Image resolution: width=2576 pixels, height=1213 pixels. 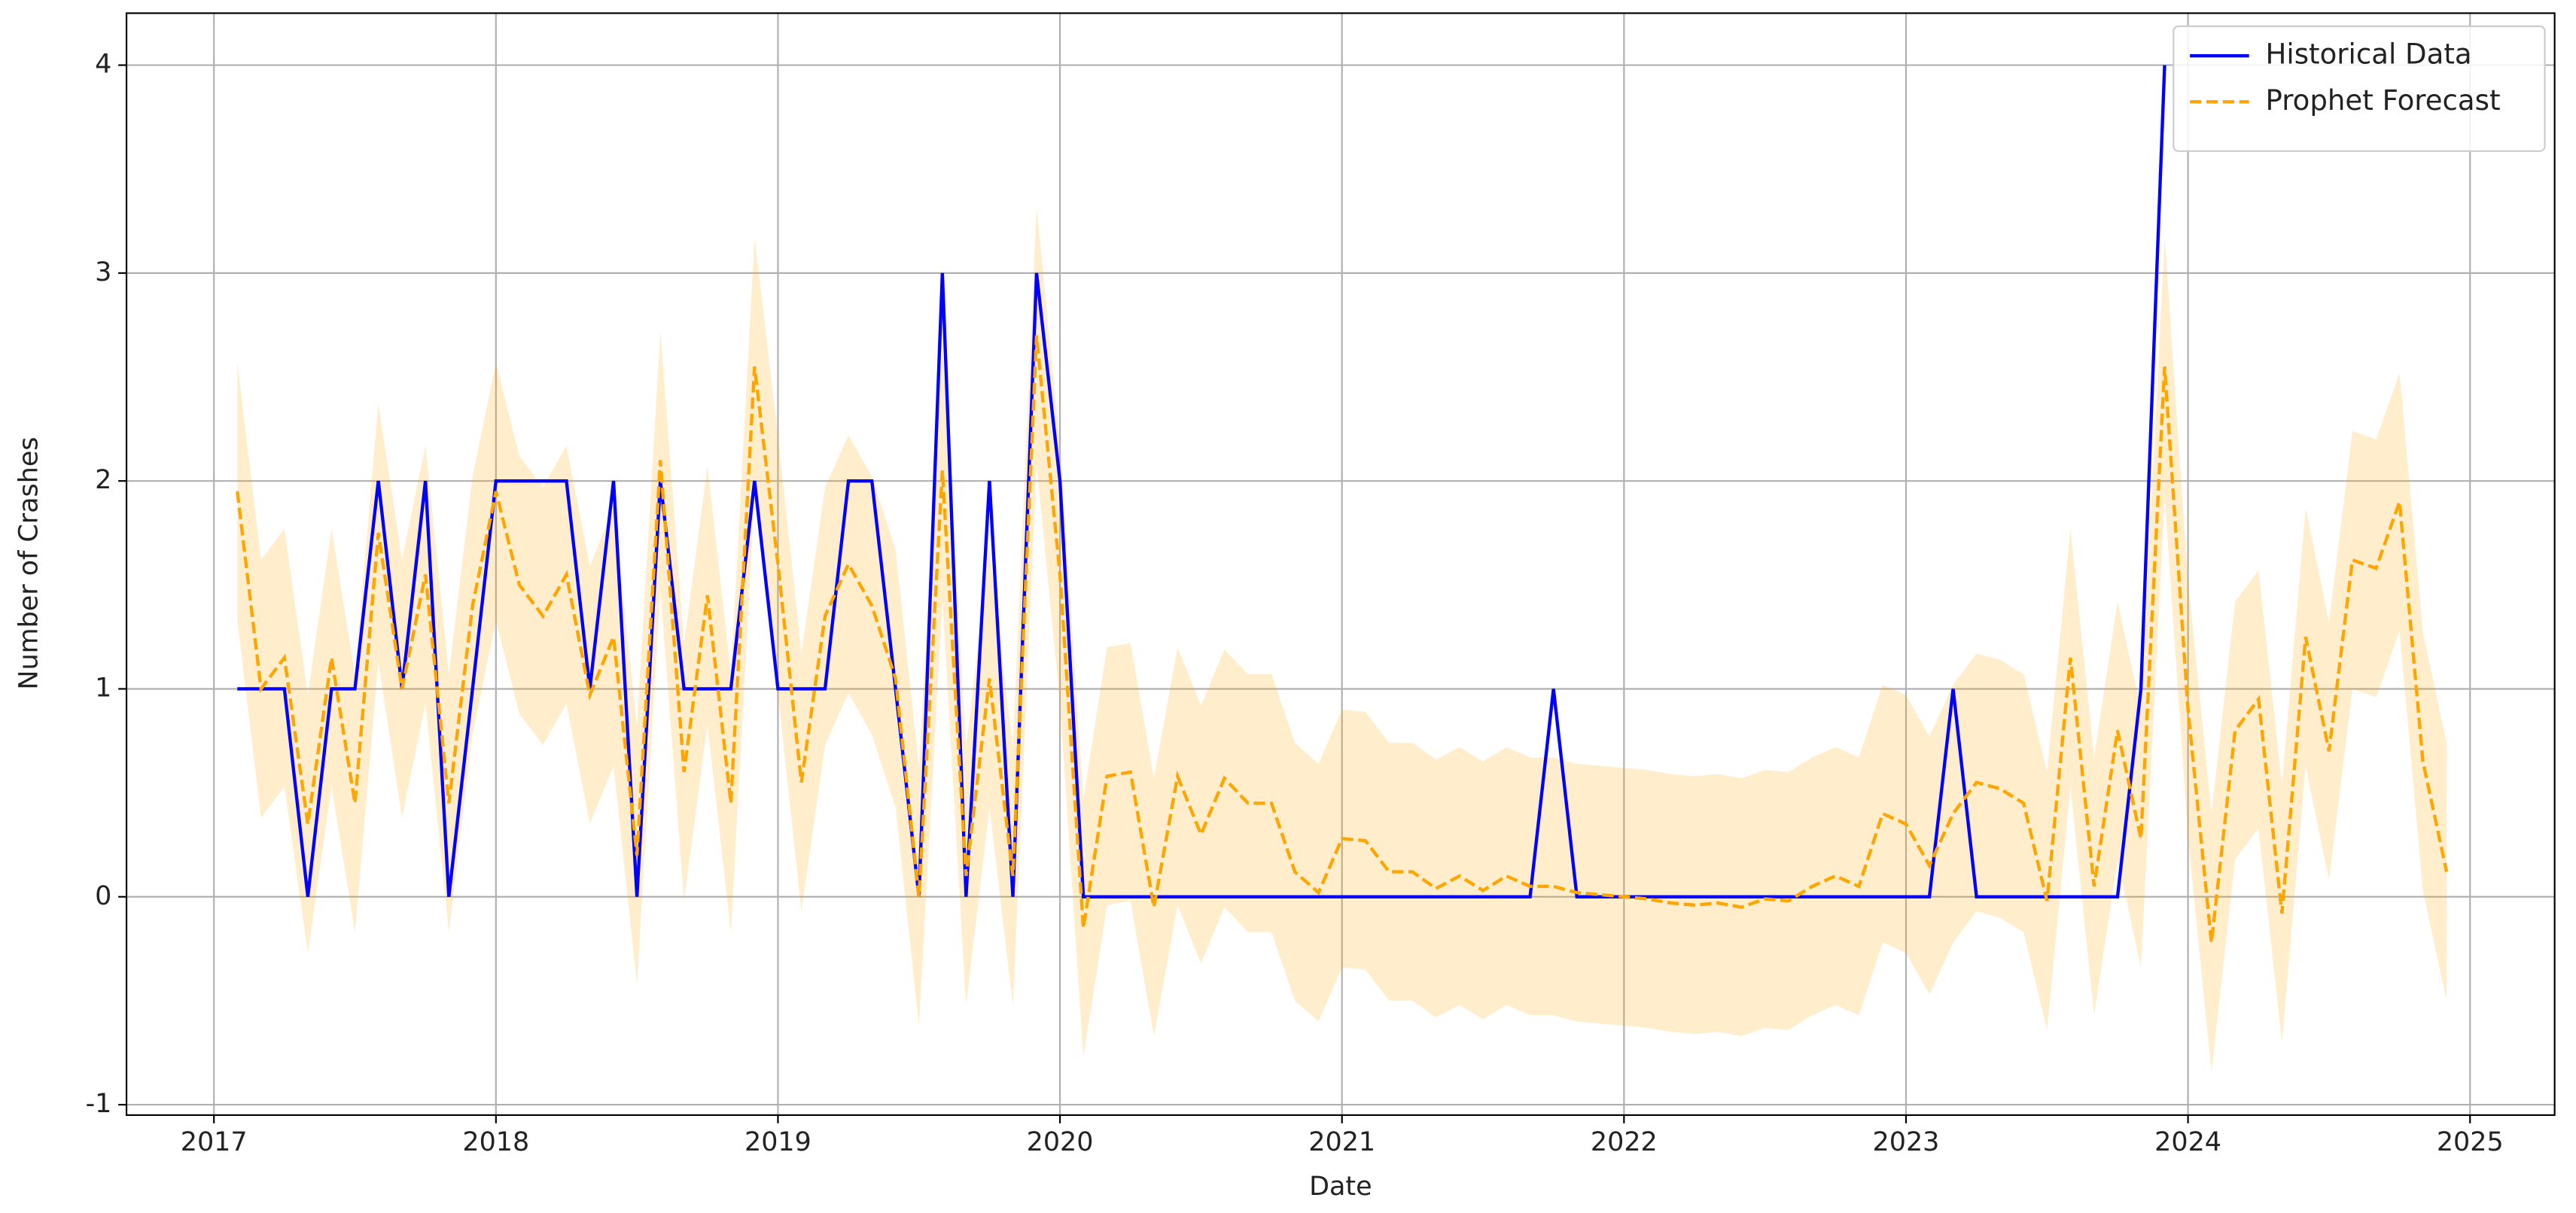 I want to click on x-tick-label: 2018, so click(x=496, y=1142).